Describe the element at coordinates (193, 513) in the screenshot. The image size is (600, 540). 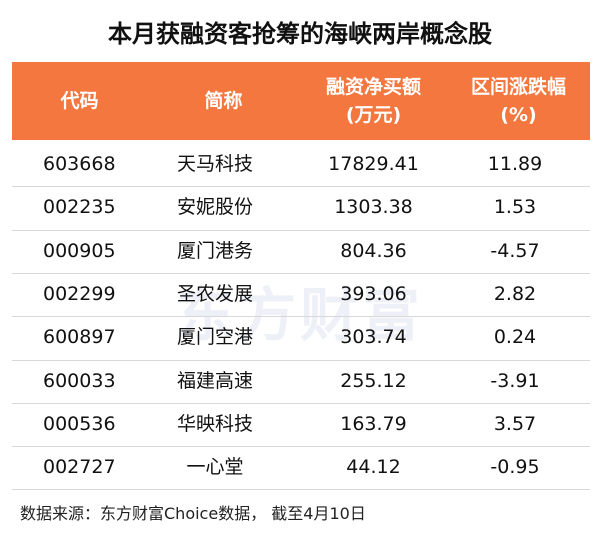
I see `footer: 数据来源：东方财富Choice数据， 截至4月10日` at that location.